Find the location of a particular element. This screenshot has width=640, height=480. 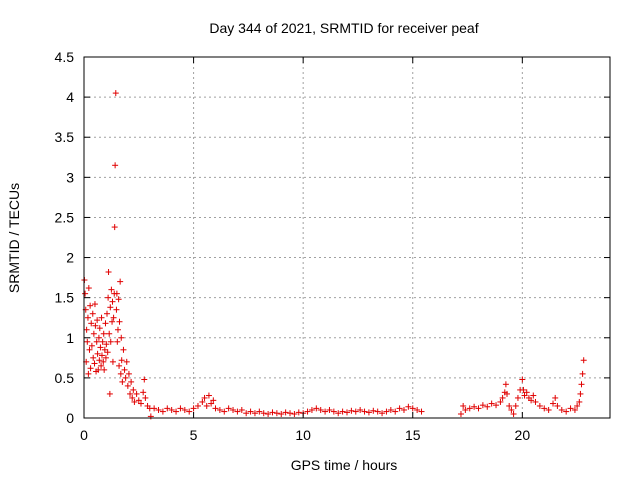

y-tick-label: 1.5 is located at coordinates (65, 298).